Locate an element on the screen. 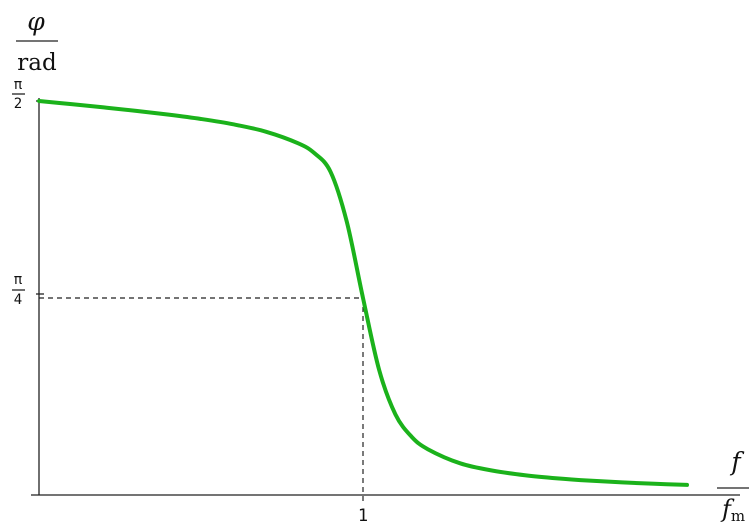 This screenshot has width=750, height=524. y-axis-label-numerator: φ is located at coordinates (36, 21).